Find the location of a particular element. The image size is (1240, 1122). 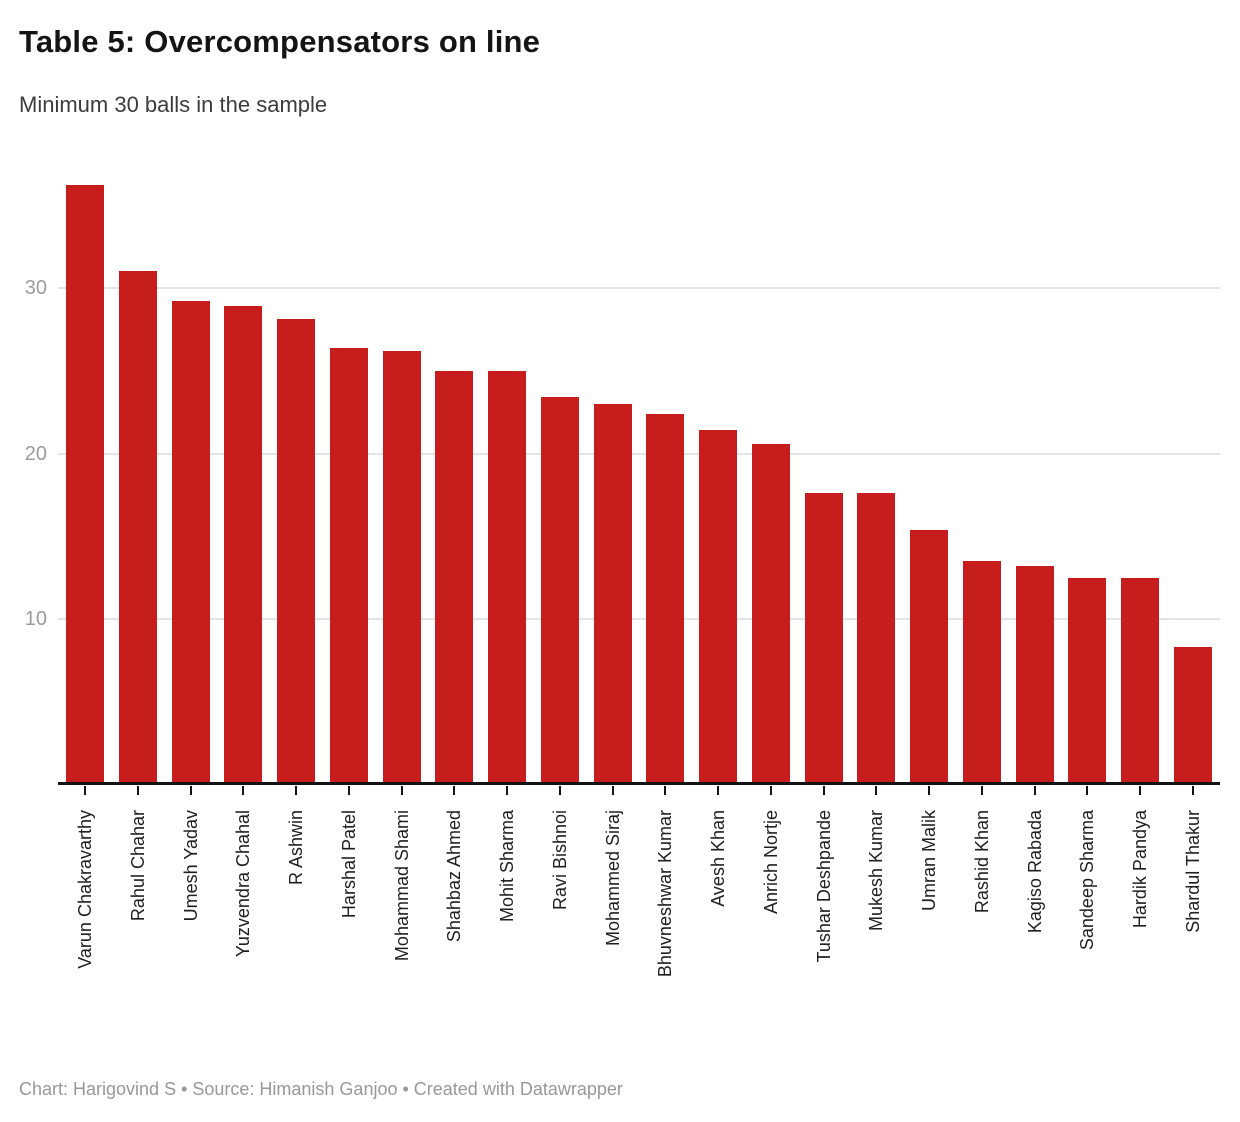

x-axis-line is located at coordinates (639, 783).